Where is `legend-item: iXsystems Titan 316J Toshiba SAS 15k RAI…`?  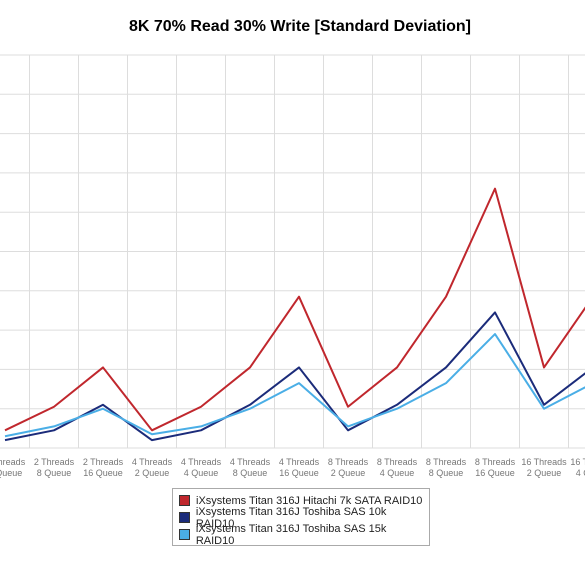
legend-item: iXsystems Titan 316J Toshiba SAS 15k RAI… is located at coordinates (301, 535).